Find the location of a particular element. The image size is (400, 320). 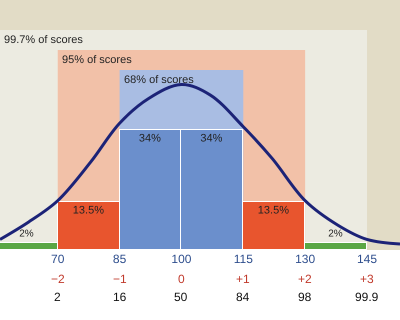

text: +1 is located at coordinates (243, 279).